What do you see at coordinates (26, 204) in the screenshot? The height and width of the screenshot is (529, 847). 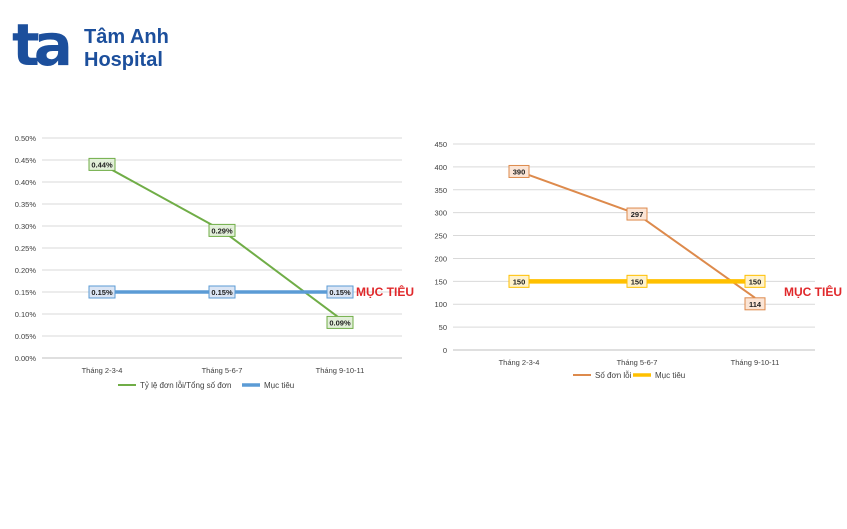 I see `y-tick-label: 0.35%` at bounding box center [26, 204].